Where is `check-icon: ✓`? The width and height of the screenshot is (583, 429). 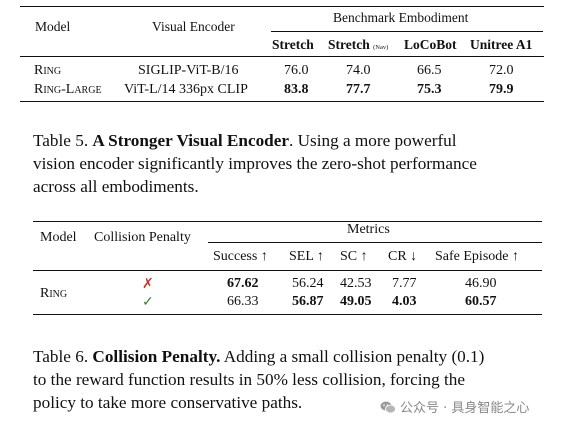 check-icon: ✓ is located at coordinates (148, 302).